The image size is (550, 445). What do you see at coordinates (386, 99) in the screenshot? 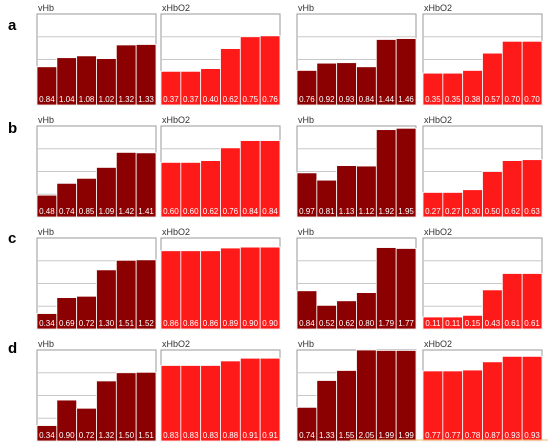
I see `data-label: 1.44` at bounding box center [386, 99].